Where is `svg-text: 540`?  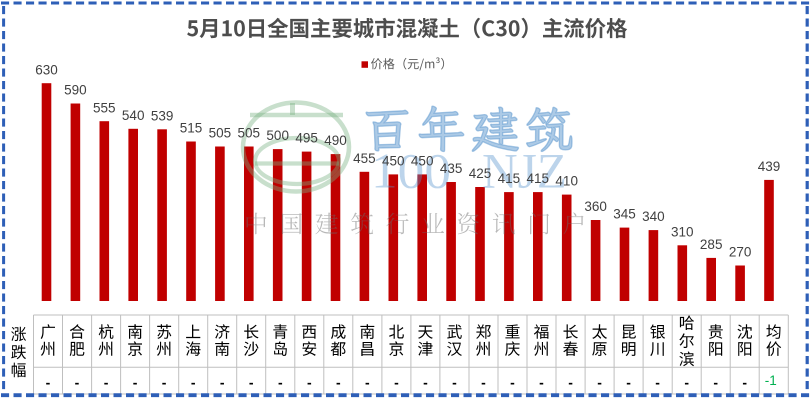 svg-text: 540 is located at coordinates (133, 115).